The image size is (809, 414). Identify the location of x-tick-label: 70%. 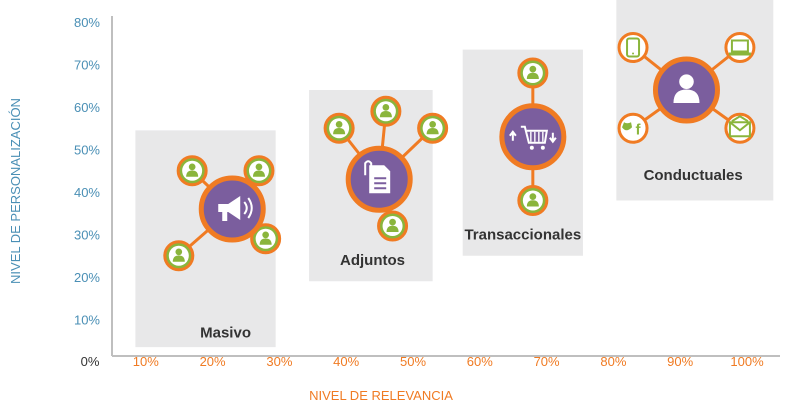
(547, 361).